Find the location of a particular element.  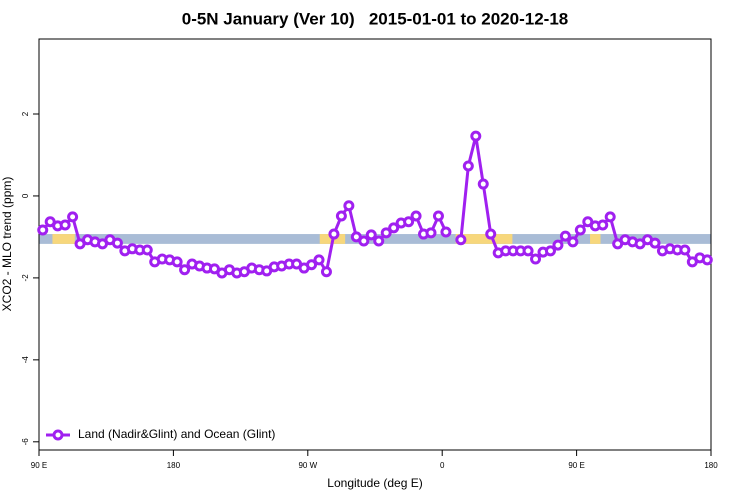

y-tick-label: -2 is located at coordinates (25, 278).